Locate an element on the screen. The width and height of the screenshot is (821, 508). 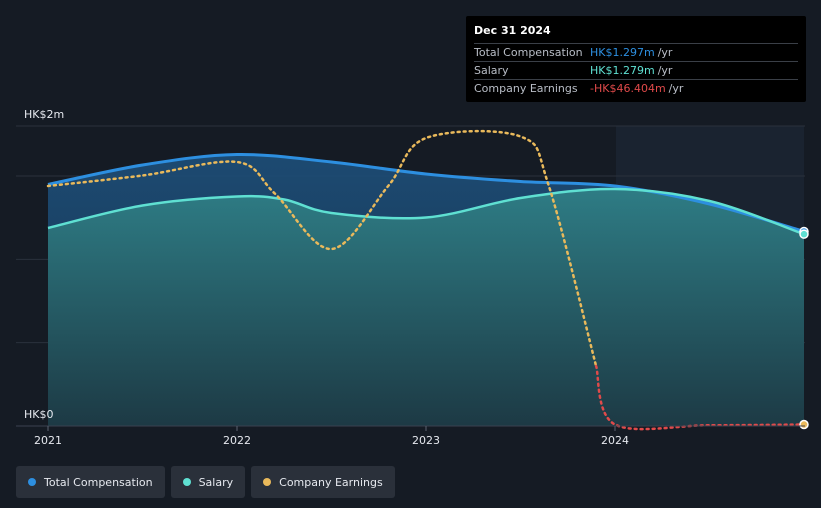
tooltip-row-salary: Salary HK$1.279m /yr is located at coordinates (636, 70).